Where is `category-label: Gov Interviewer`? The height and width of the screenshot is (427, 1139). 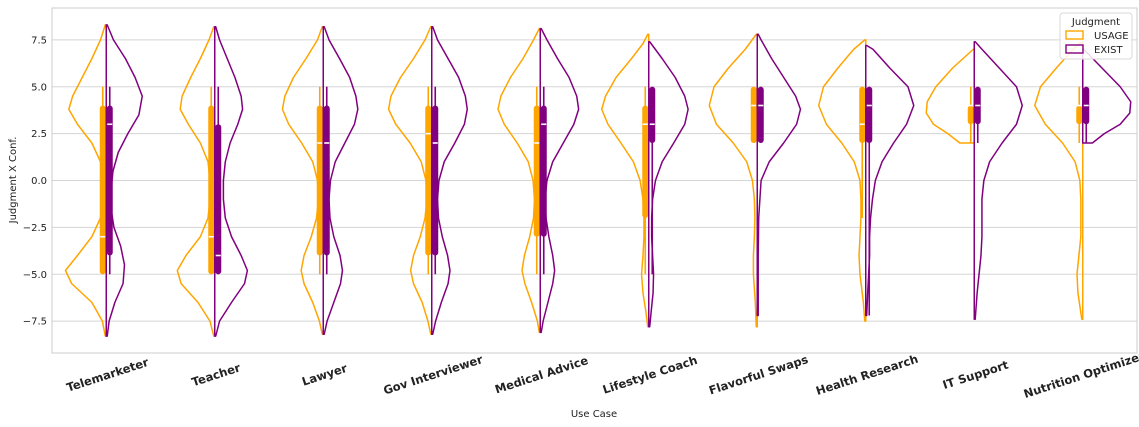
category-label: Gov Interviewer is located at coordinates (433, 374).